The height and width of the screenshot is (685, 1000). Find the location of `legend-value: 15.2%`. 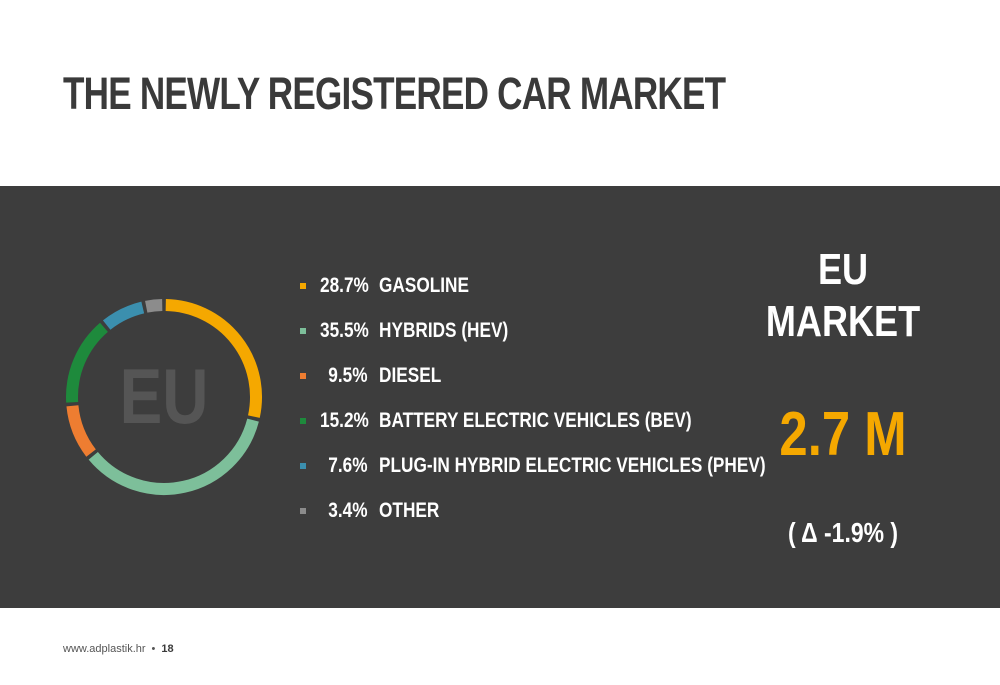

legend-value: 15.2% is located at coordinates (344, 420).